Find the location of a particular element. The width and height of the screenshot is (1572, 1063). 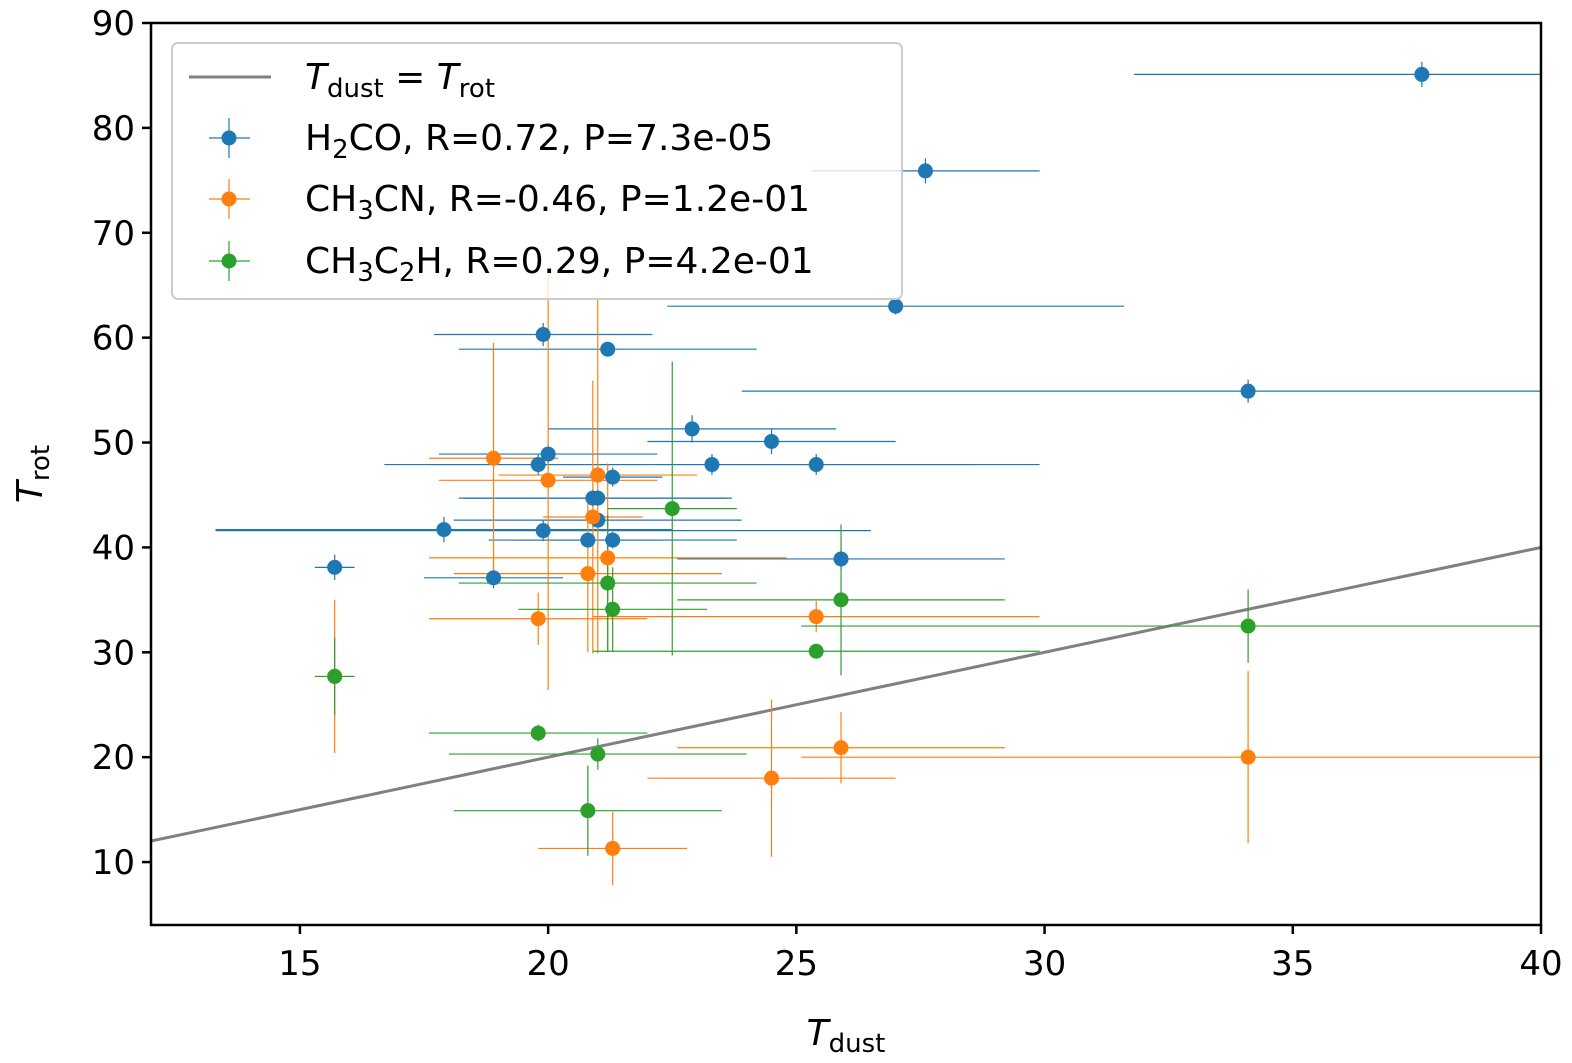

x-tick-label: 25 is located at coordinates (796, 964).